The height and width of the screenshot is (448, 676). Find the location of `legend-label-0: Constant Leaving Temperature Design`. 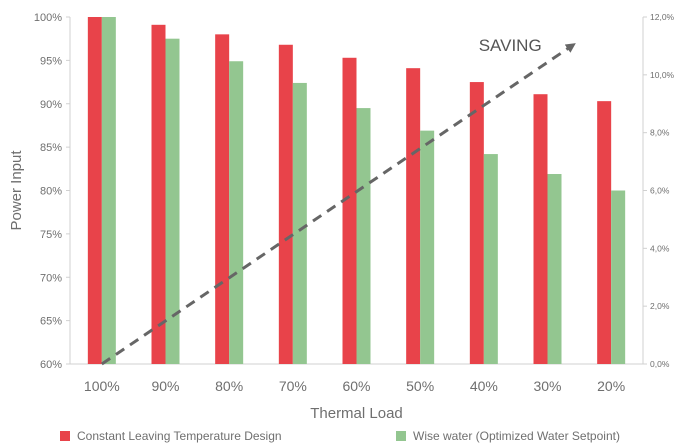

legend-label-0: Constant Leaving Temperature Design is located at coordinates (179, 436).